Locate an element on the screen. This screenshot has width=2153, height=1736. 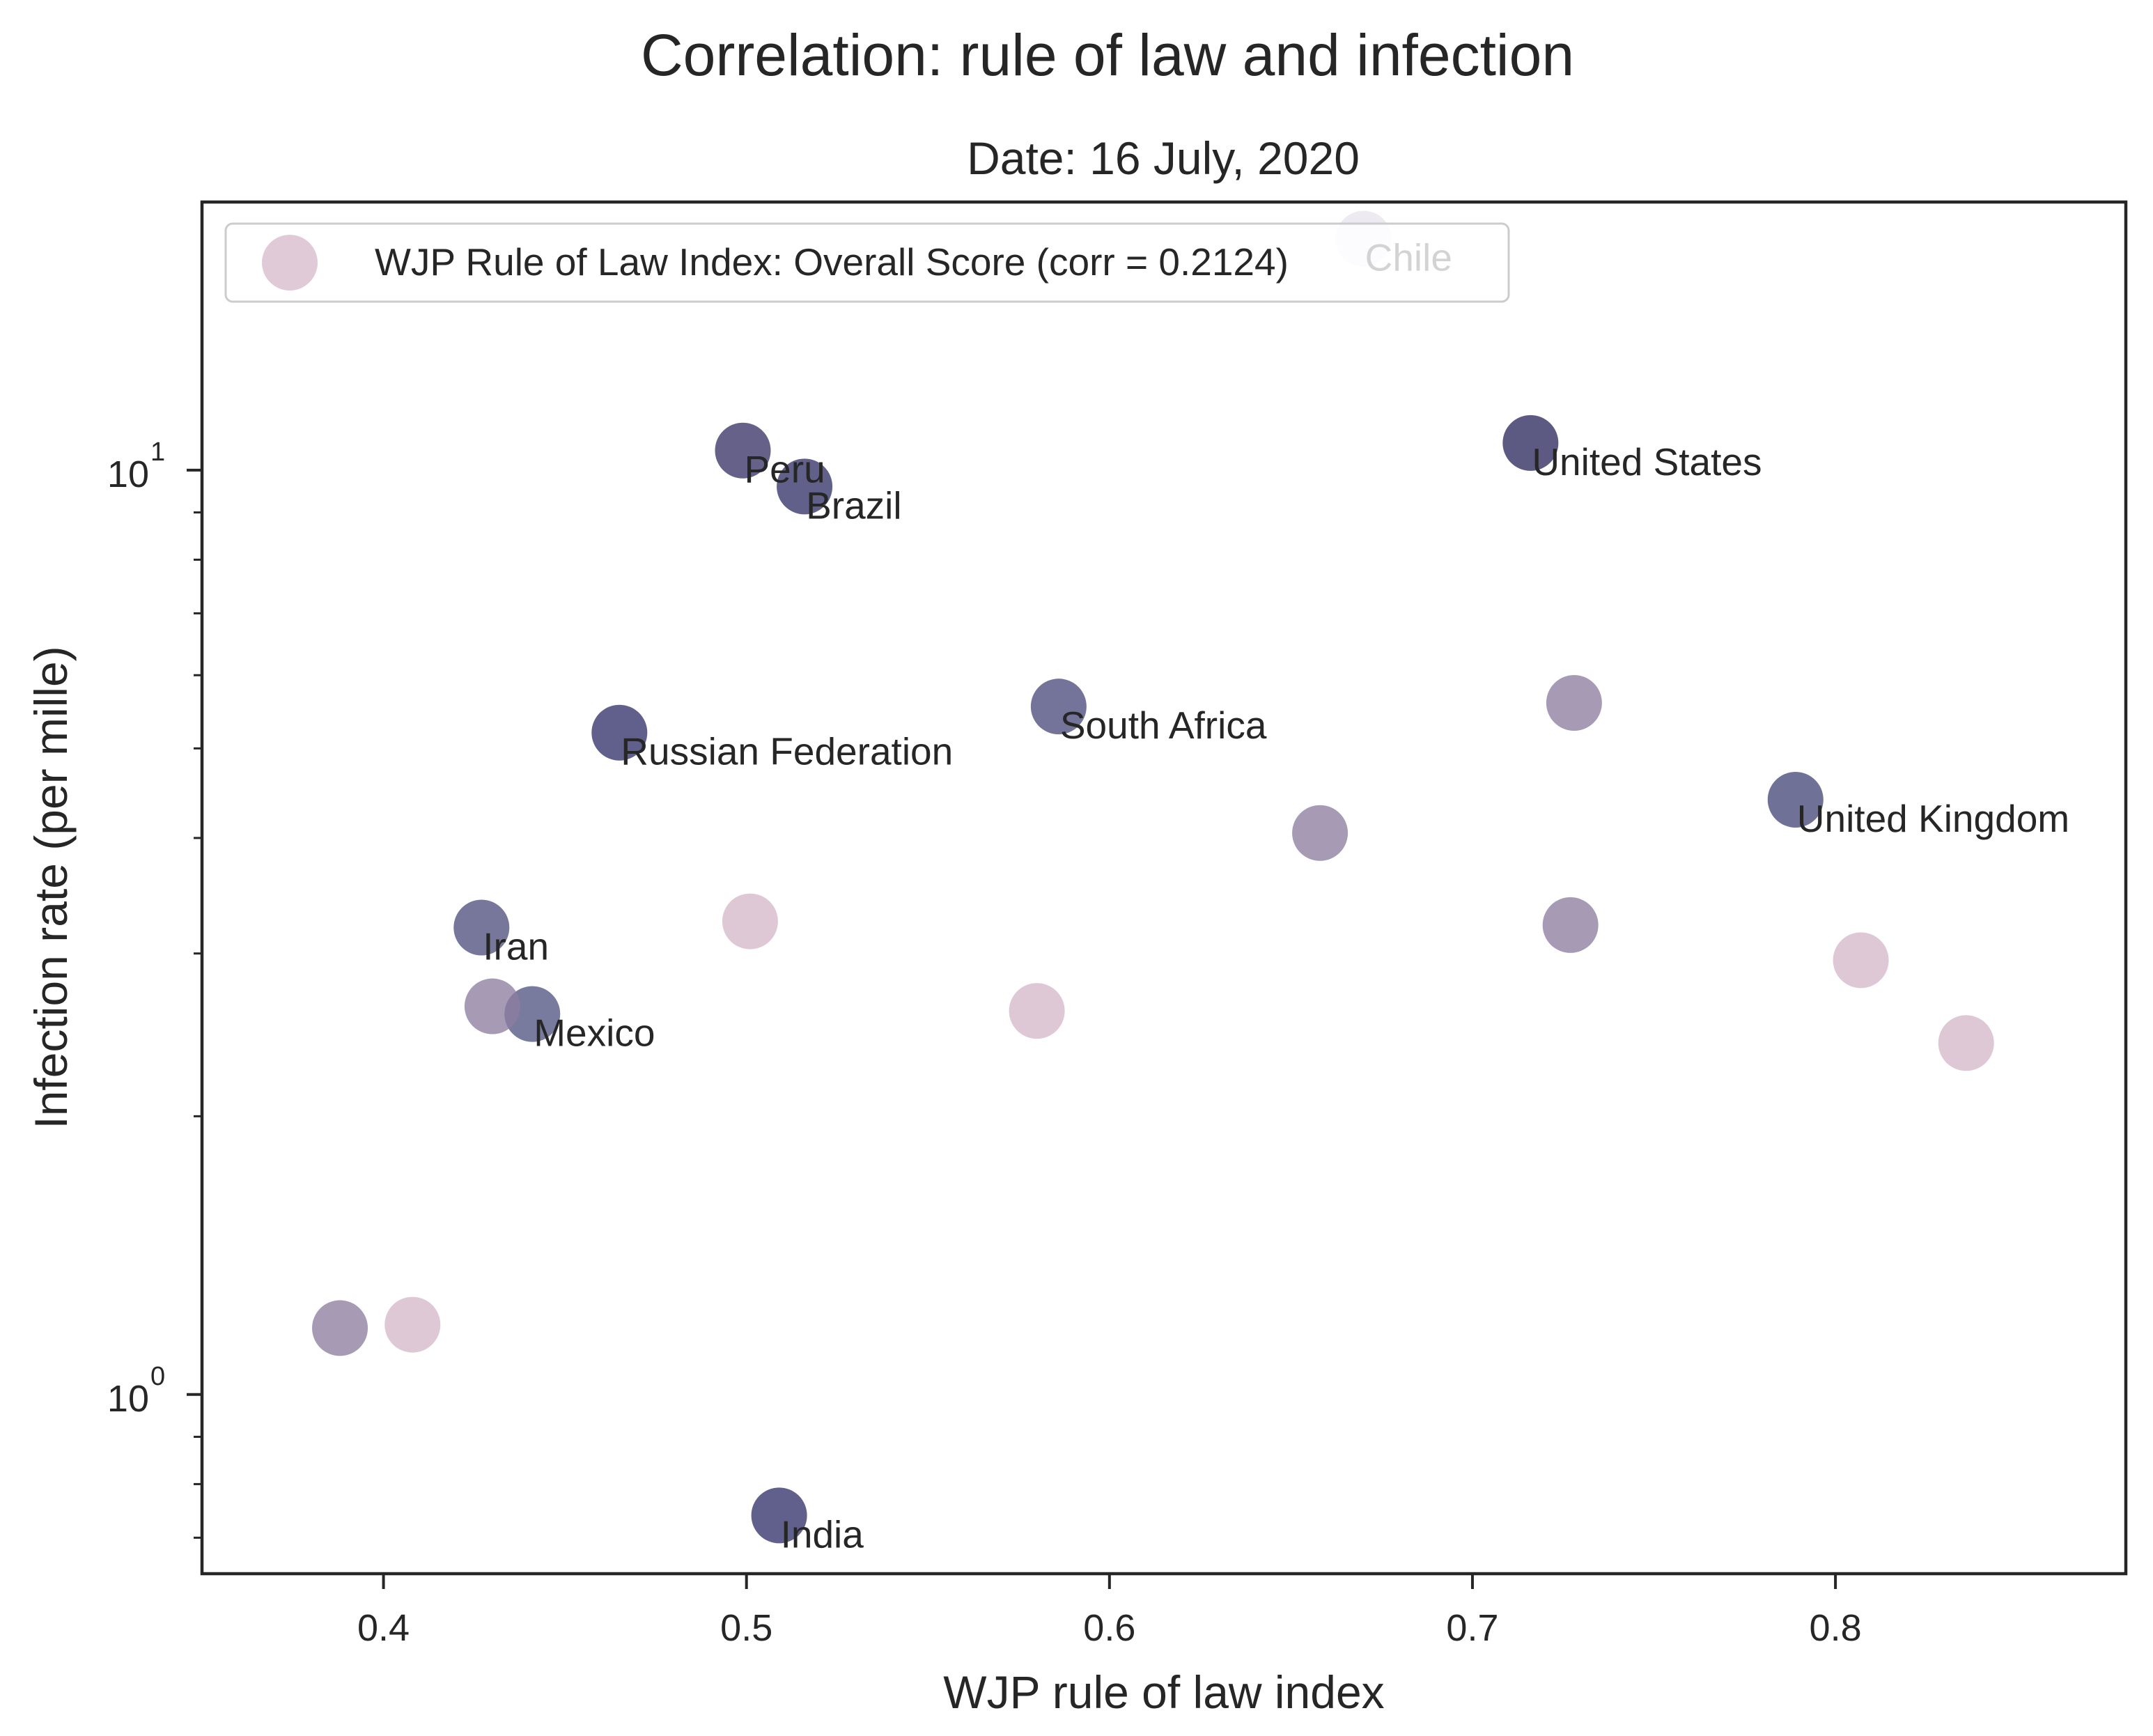
x-axis-ticks: 0.4 0.5 0.6 0.7 0.8 is located at coordinates (1109, 1611).